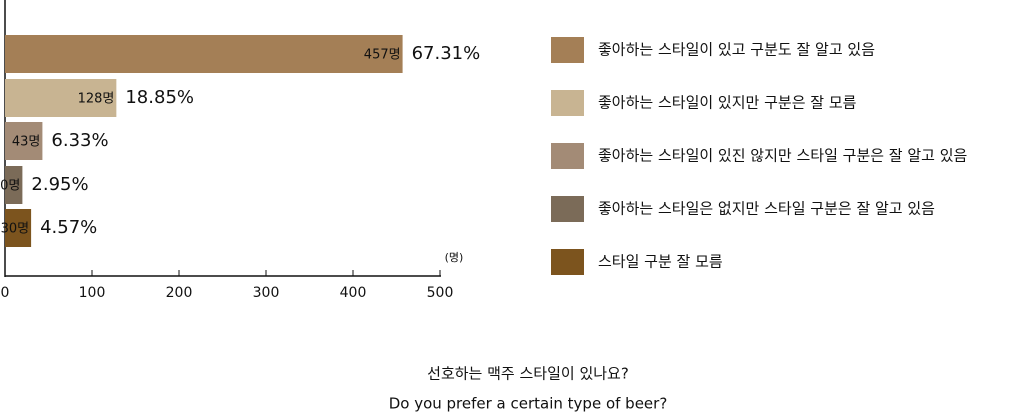  Describe the element at coordinates (766, 209) in the screenshot. I see `legend-label: 좋아하는 스타일은 없지만 스타일 구분은 잘 알고 있음` at that location.